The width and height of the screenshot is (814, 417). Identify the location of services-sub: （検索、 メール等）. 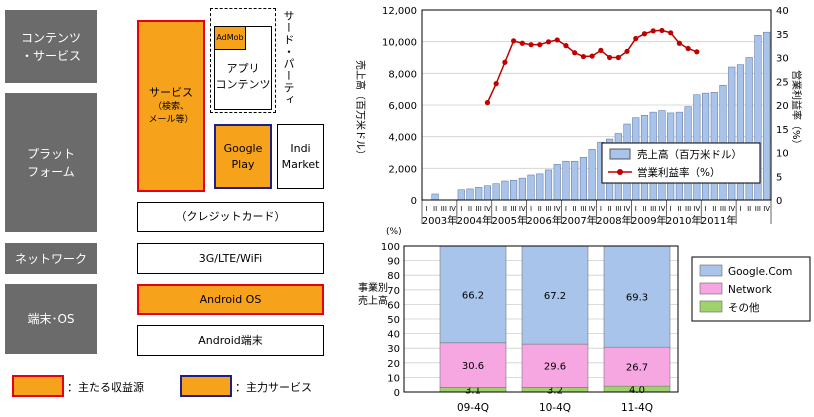
(171, 113).